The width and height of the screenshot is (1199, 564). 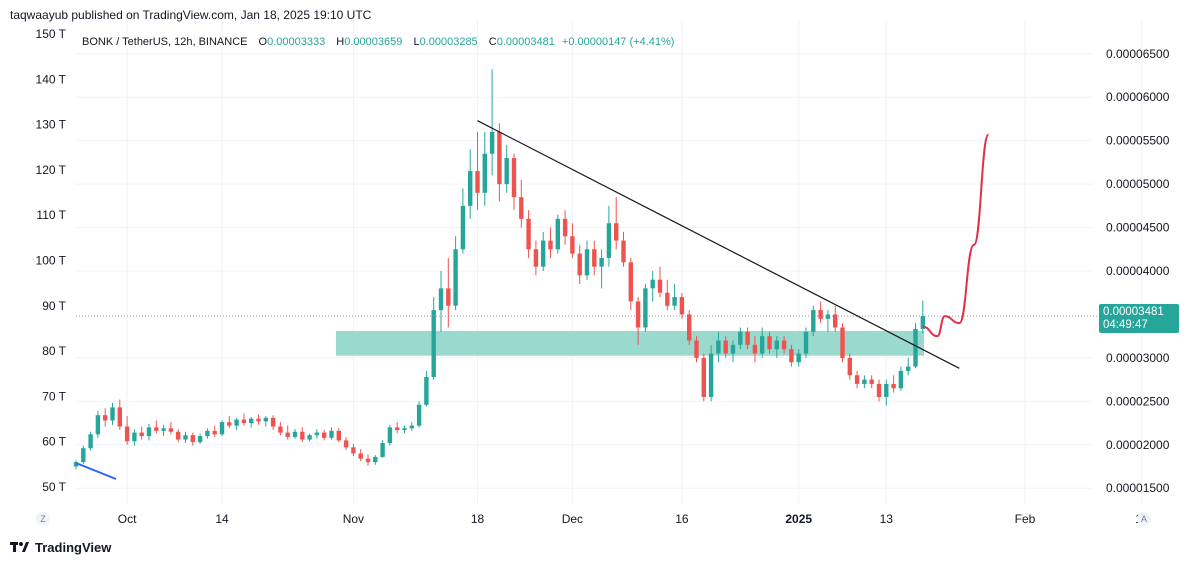 I want to click on last-price-tag: 0.00003481 04:49:47, so click(x=1139, y=318).